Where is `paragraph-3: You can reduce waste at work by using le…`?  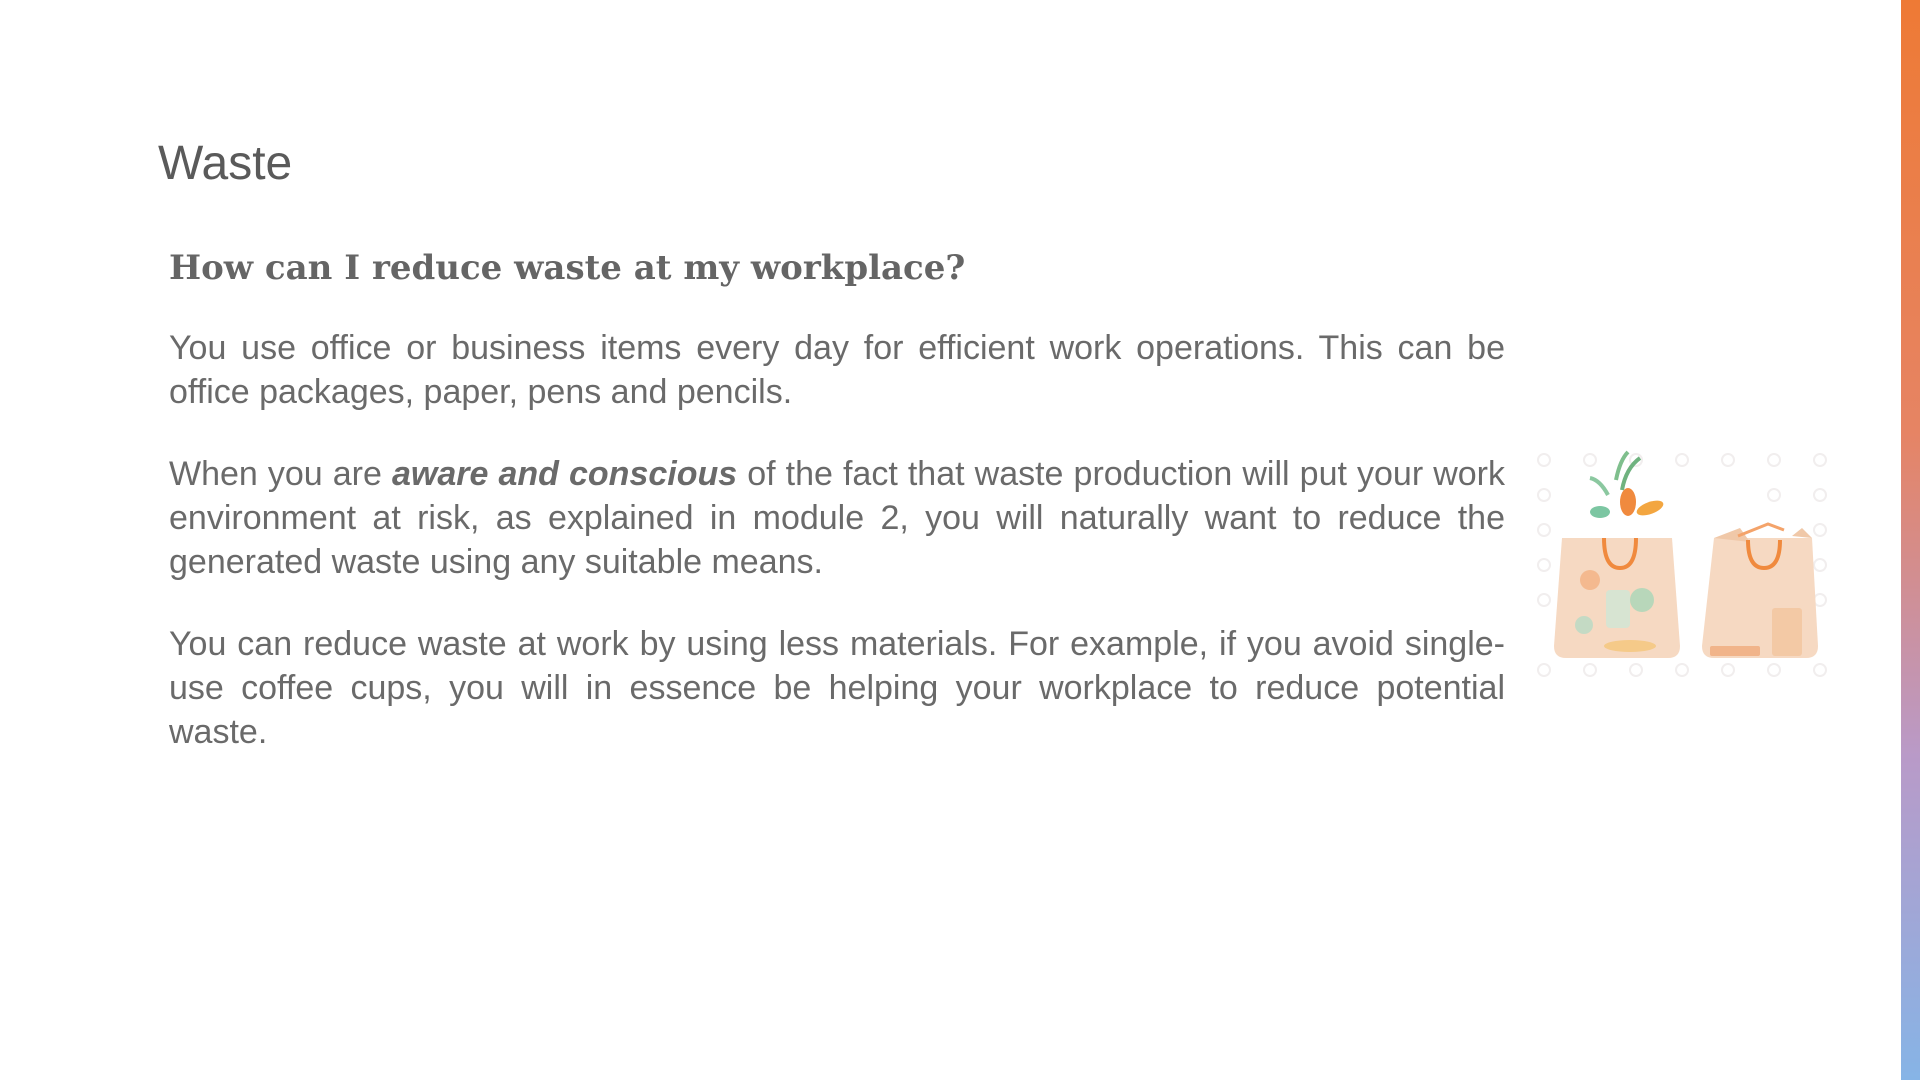 paragraph-3: You can reduce waste at work by using le… is located at coordinates (837, 688).